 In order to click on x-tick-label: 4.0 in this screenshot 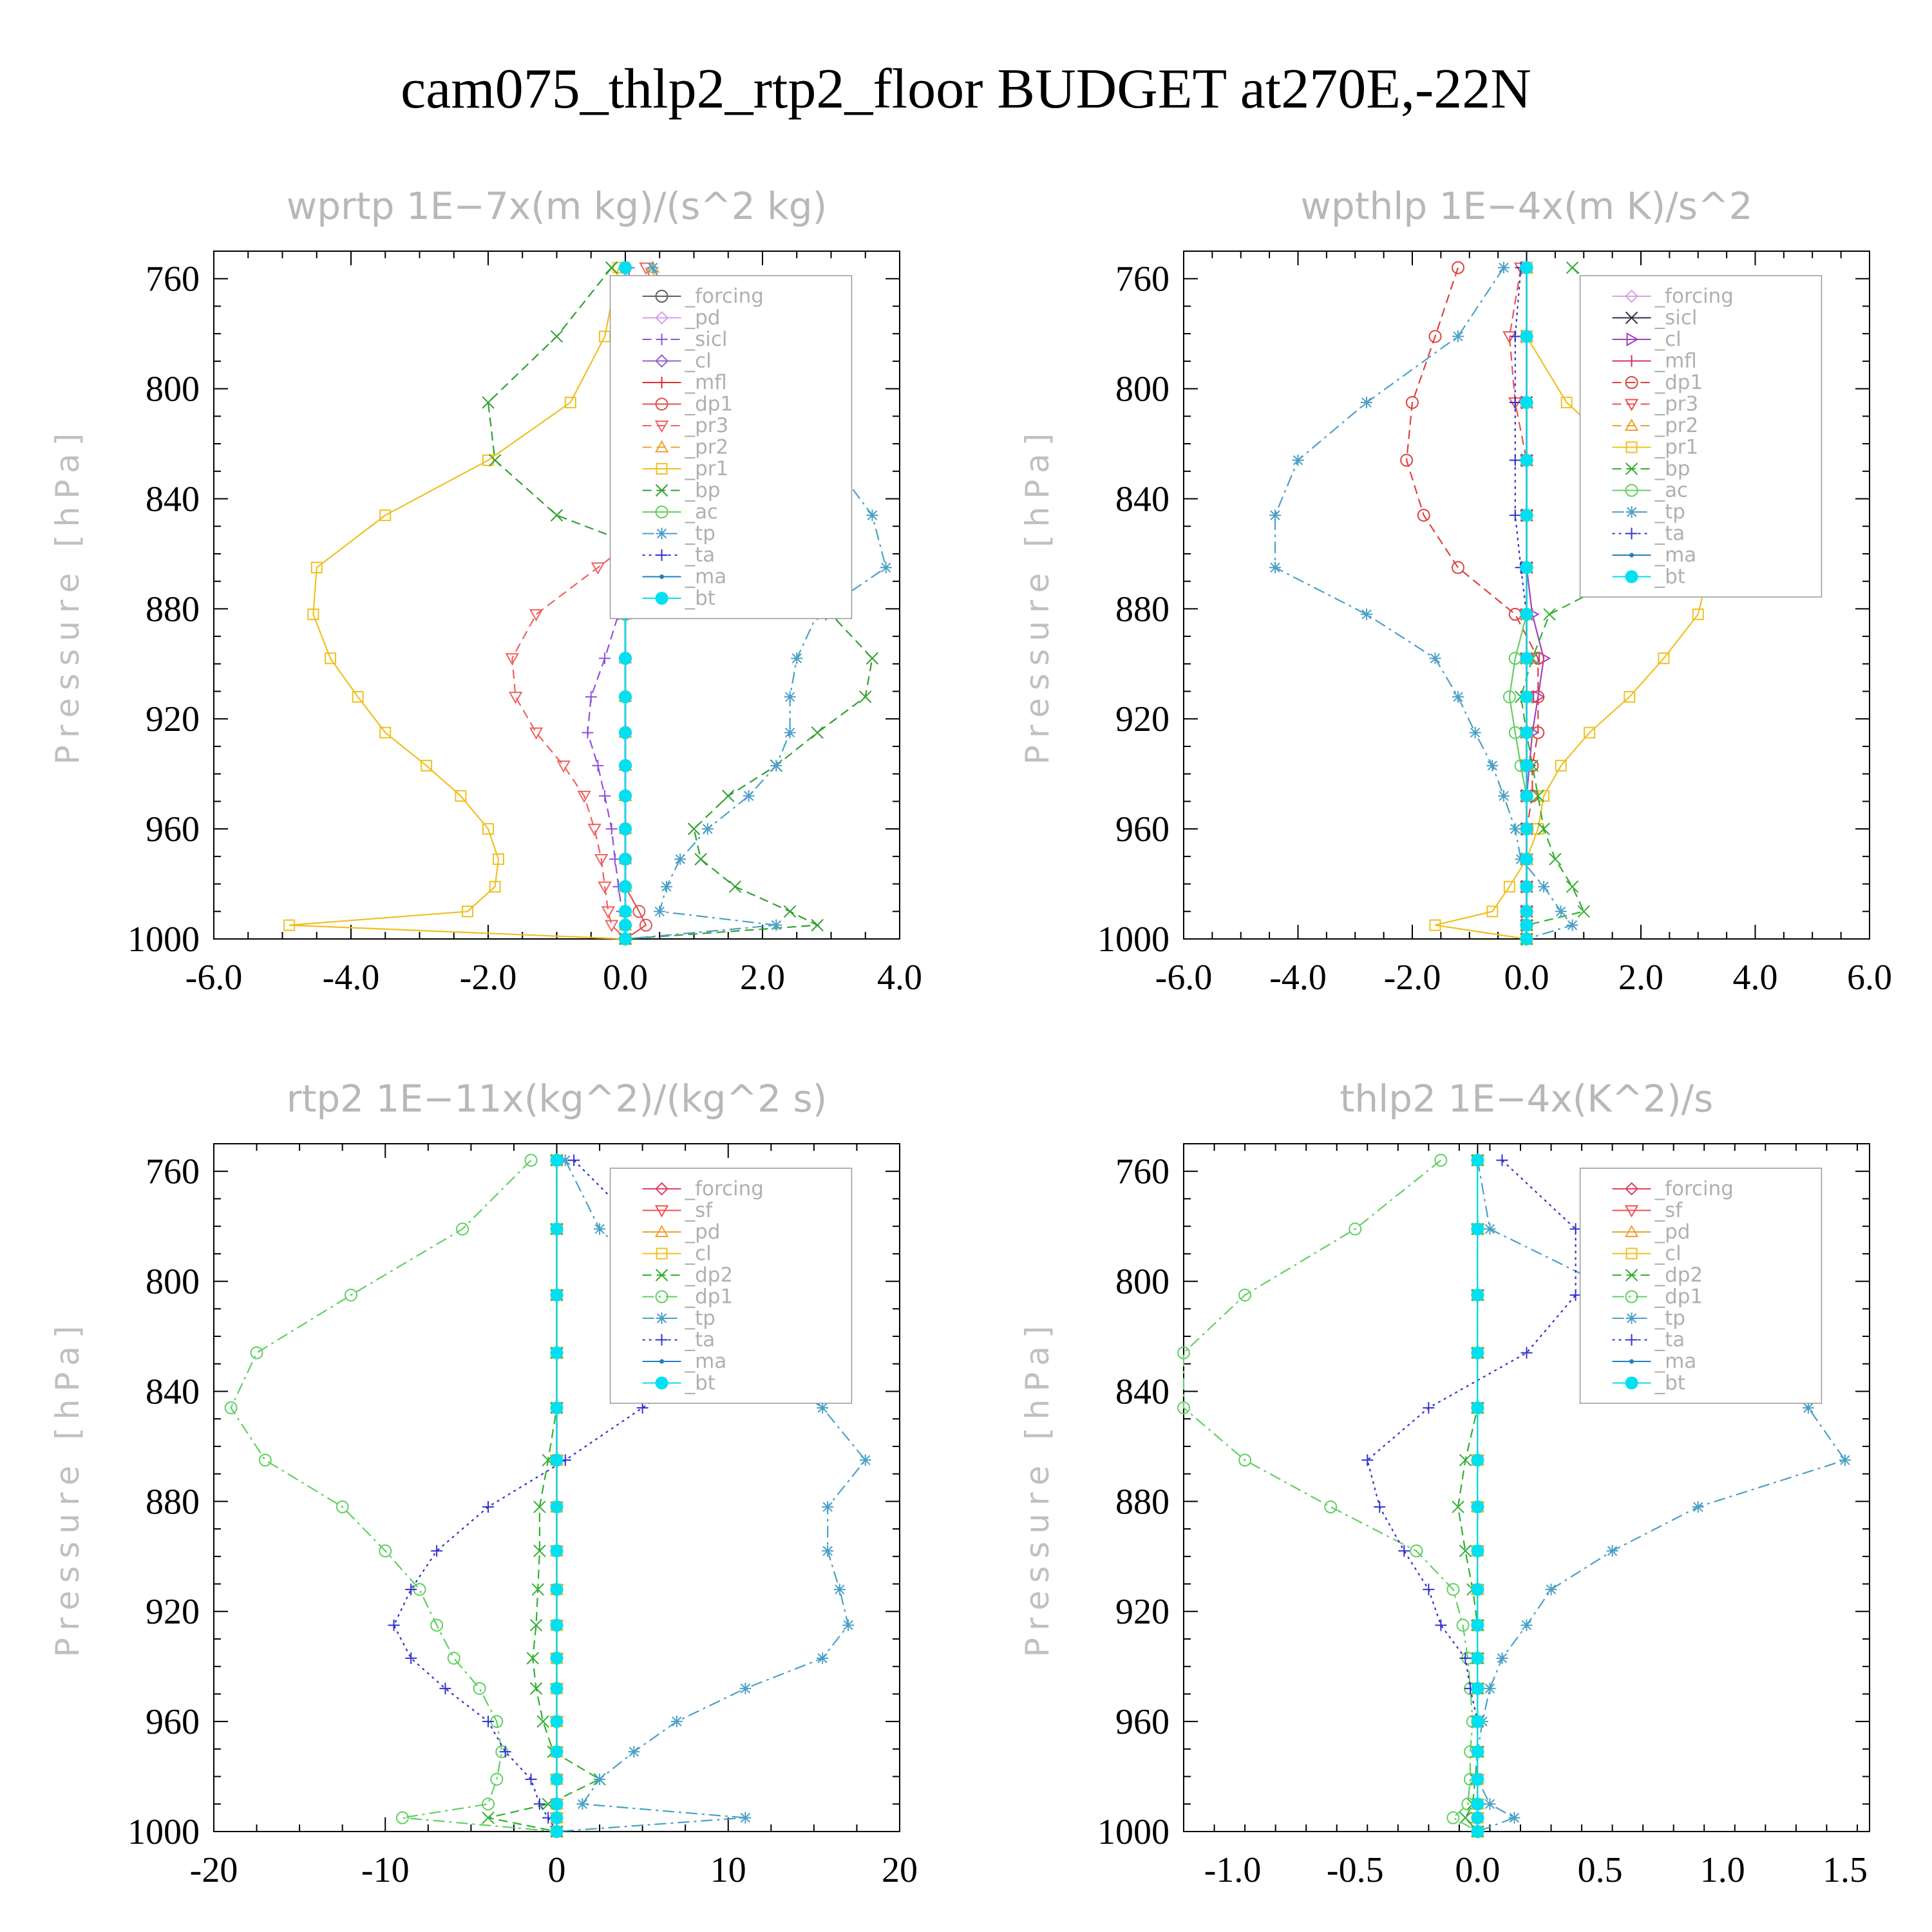, I will do `click(1756, 978)`.